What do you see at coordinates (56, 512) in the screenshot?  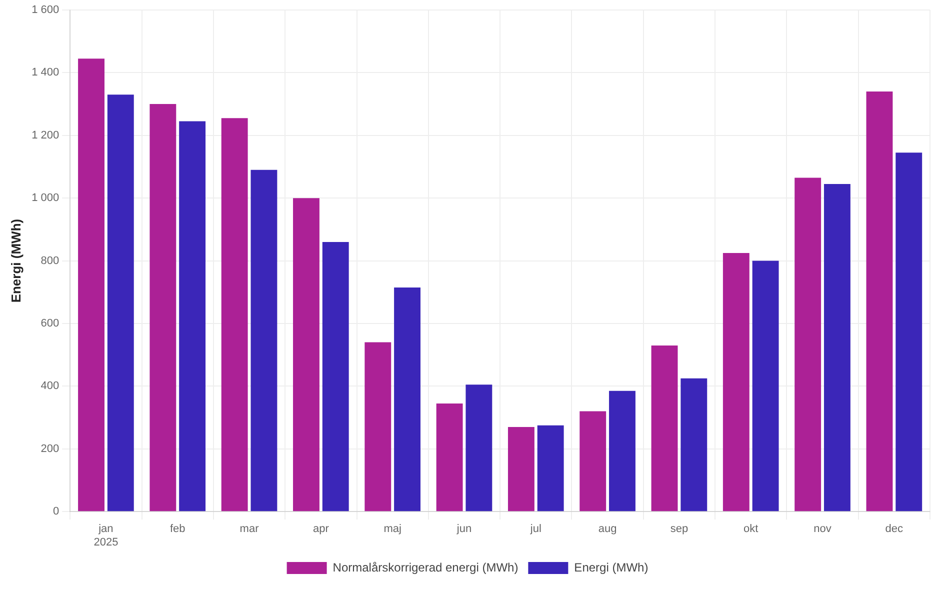 I see `y-tick-label: 0` at bounding box center [56, 512].